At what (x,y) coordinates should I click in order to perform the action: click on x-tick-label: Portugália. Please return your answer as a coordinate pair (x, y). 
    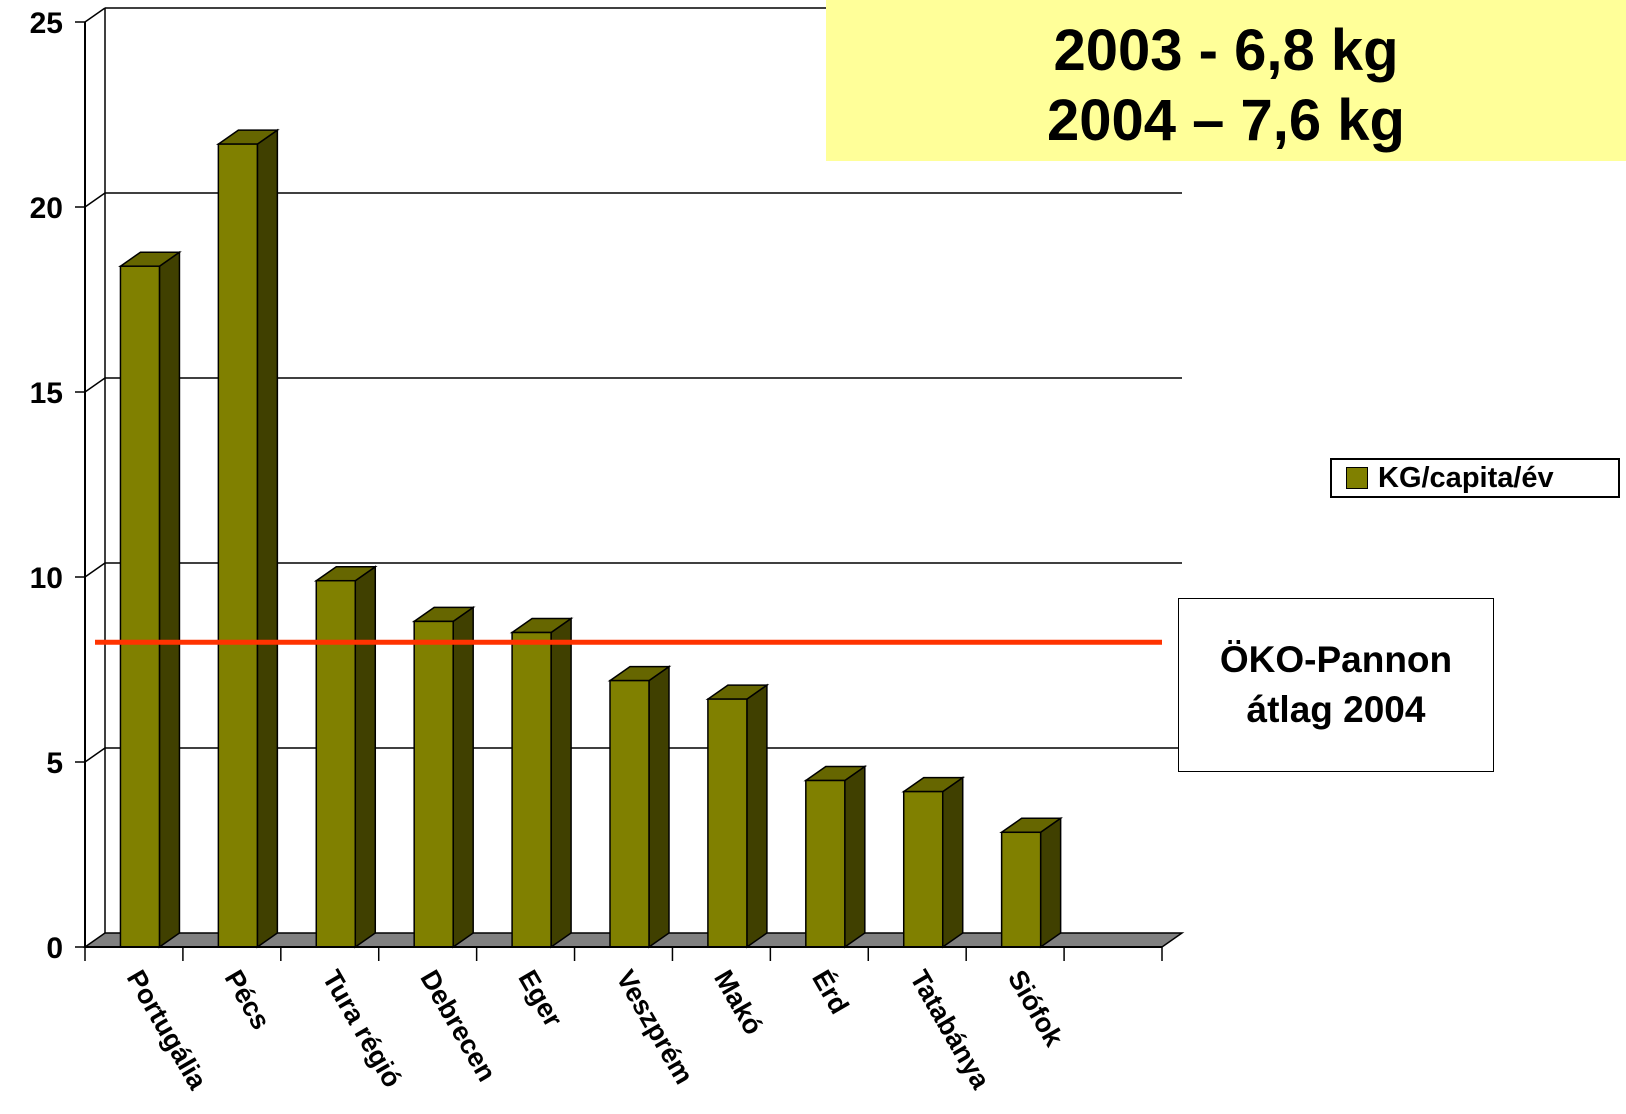
    Looking at the image, I should click on (167, 1030).